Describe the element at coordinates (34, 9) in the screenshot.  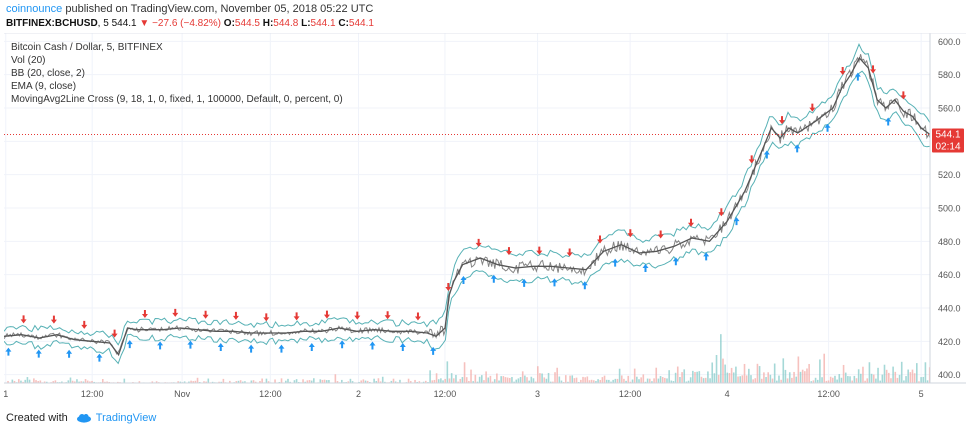
I see `author-name: coinnounce` at that location.